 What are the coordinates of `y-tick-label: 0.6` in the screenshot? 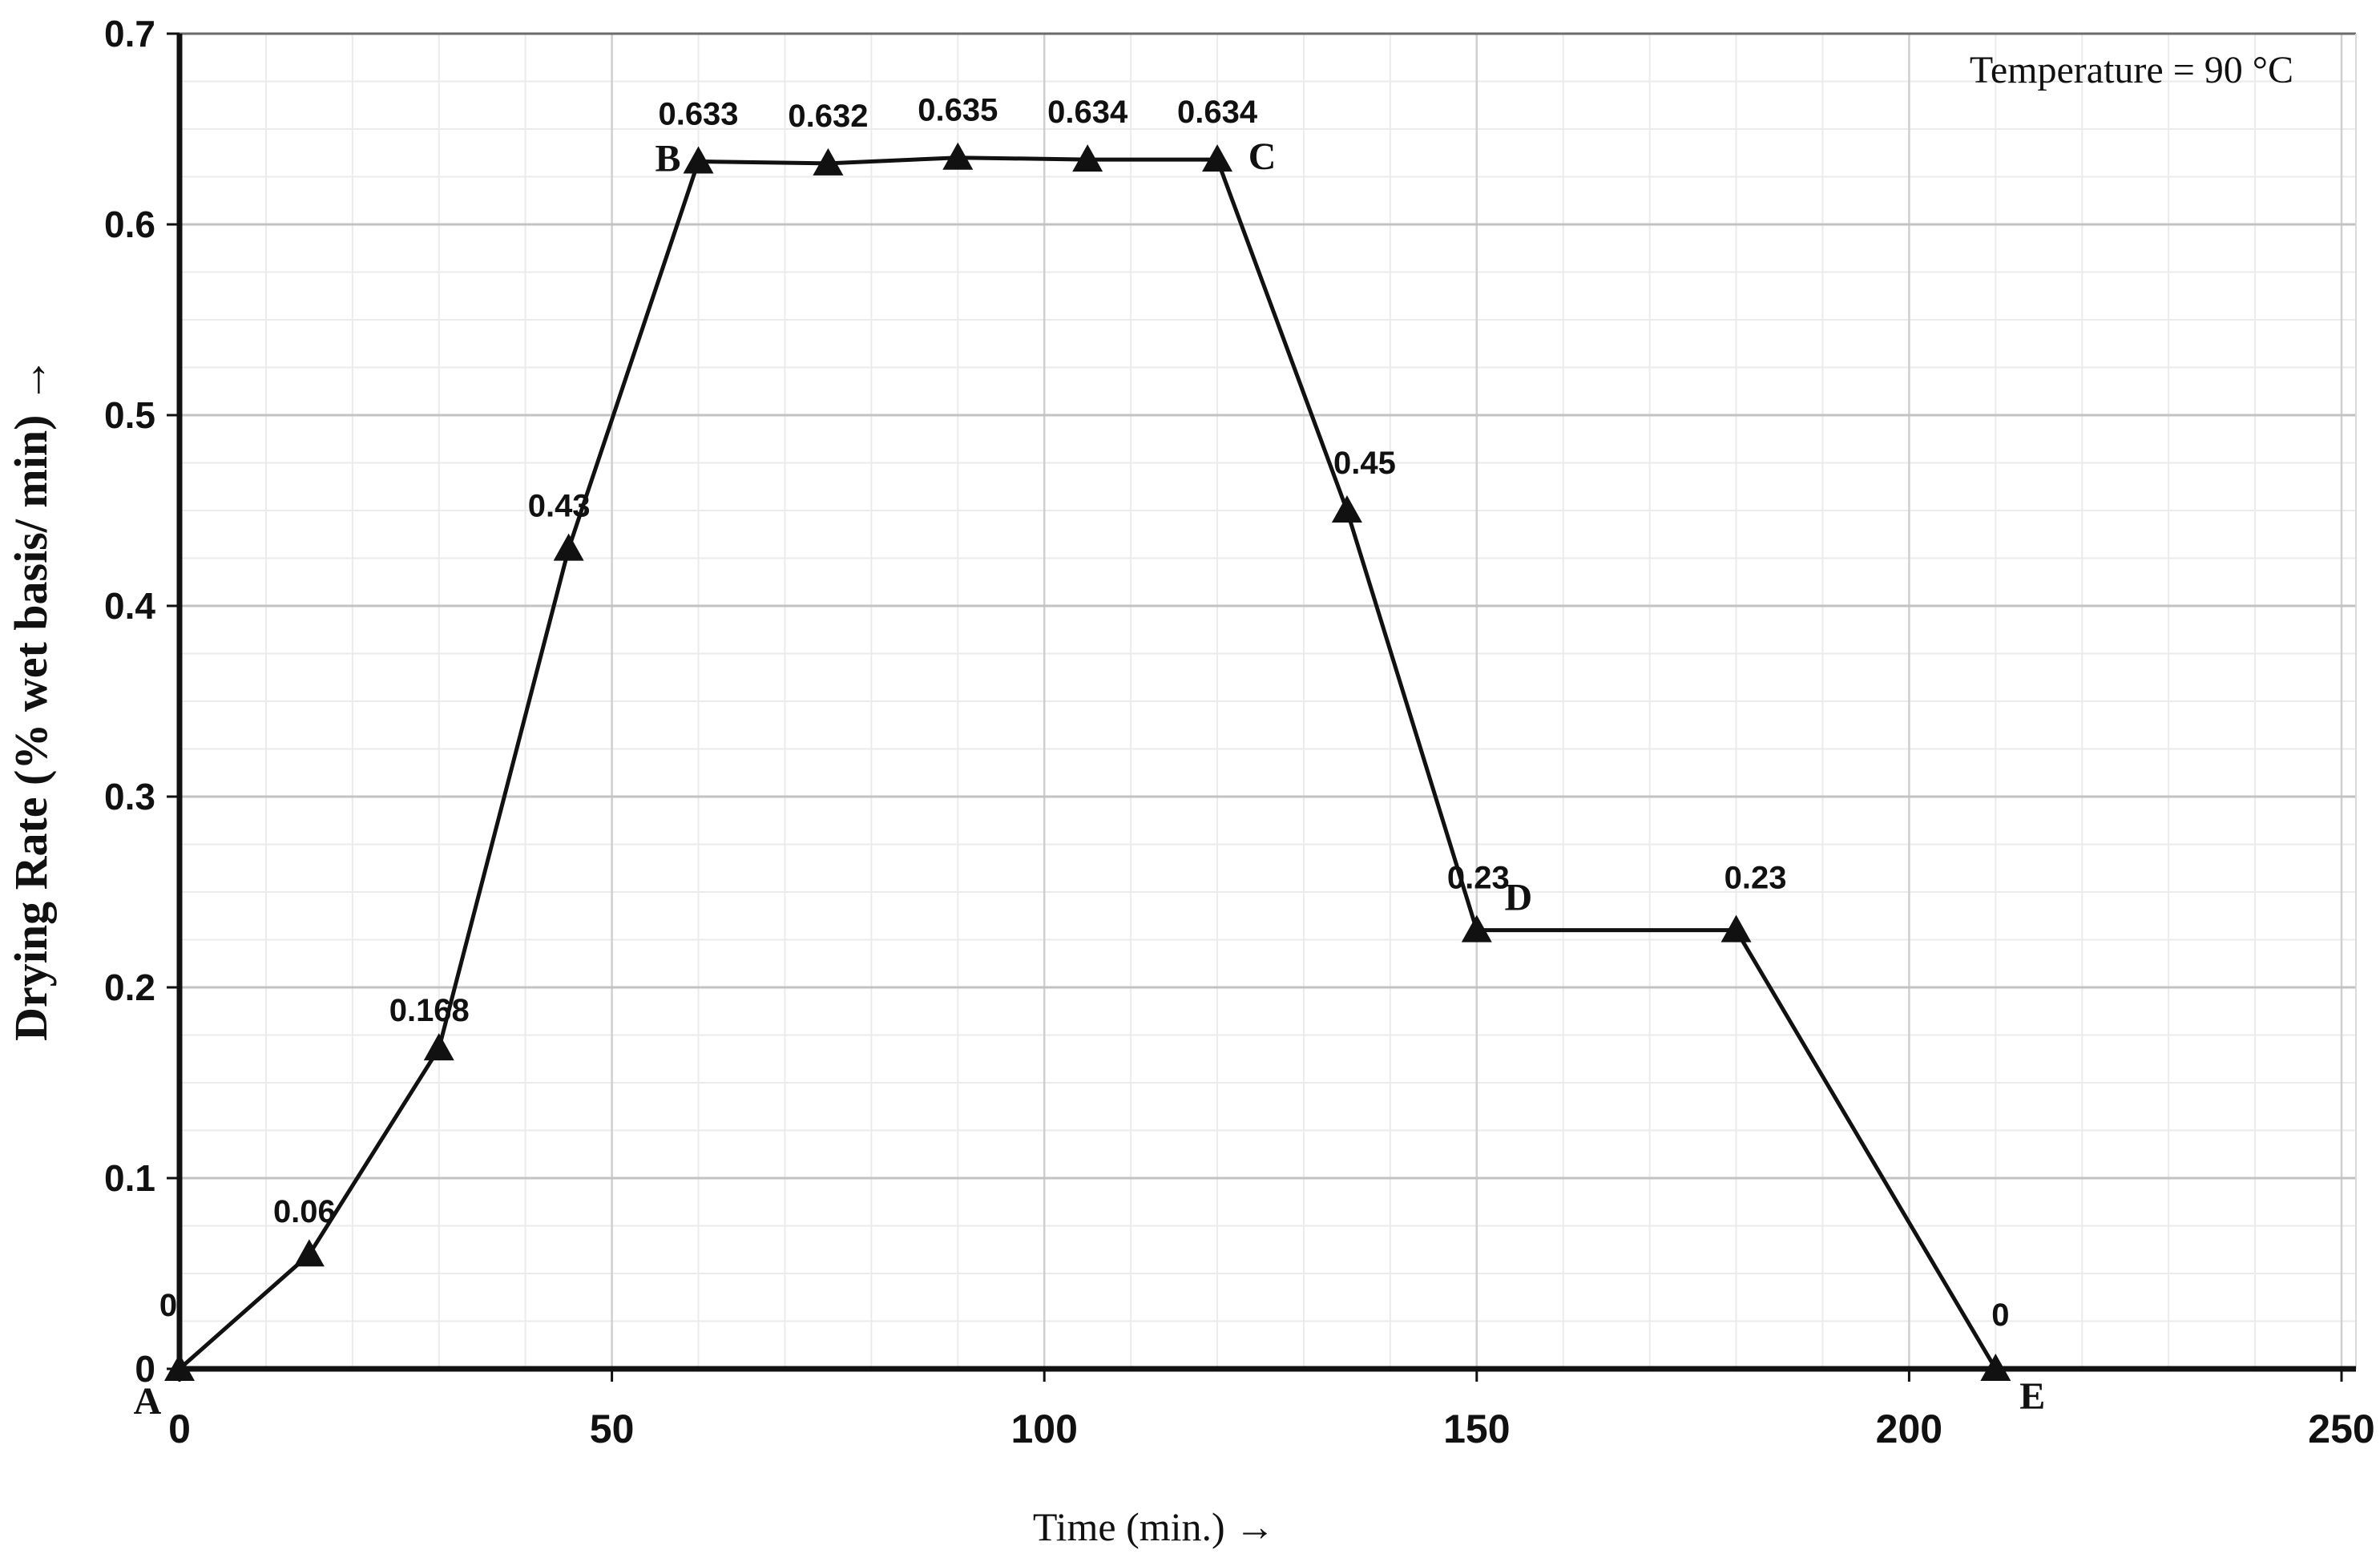 It's located at (129, 224).